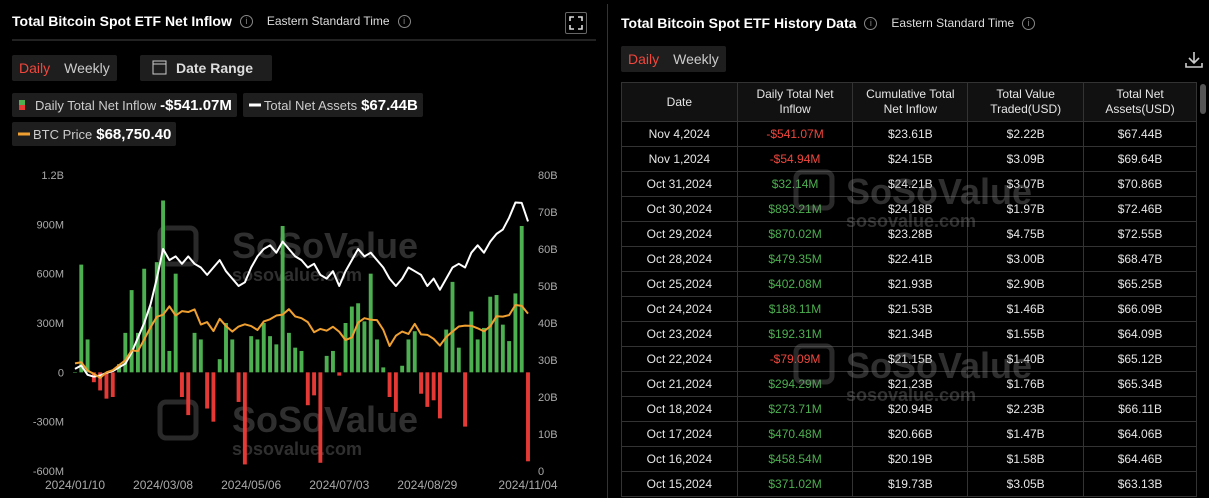  Describe the element at coordinates (548, 287) in the screenshot. I see `y2-tick-label: 50B` at that location.